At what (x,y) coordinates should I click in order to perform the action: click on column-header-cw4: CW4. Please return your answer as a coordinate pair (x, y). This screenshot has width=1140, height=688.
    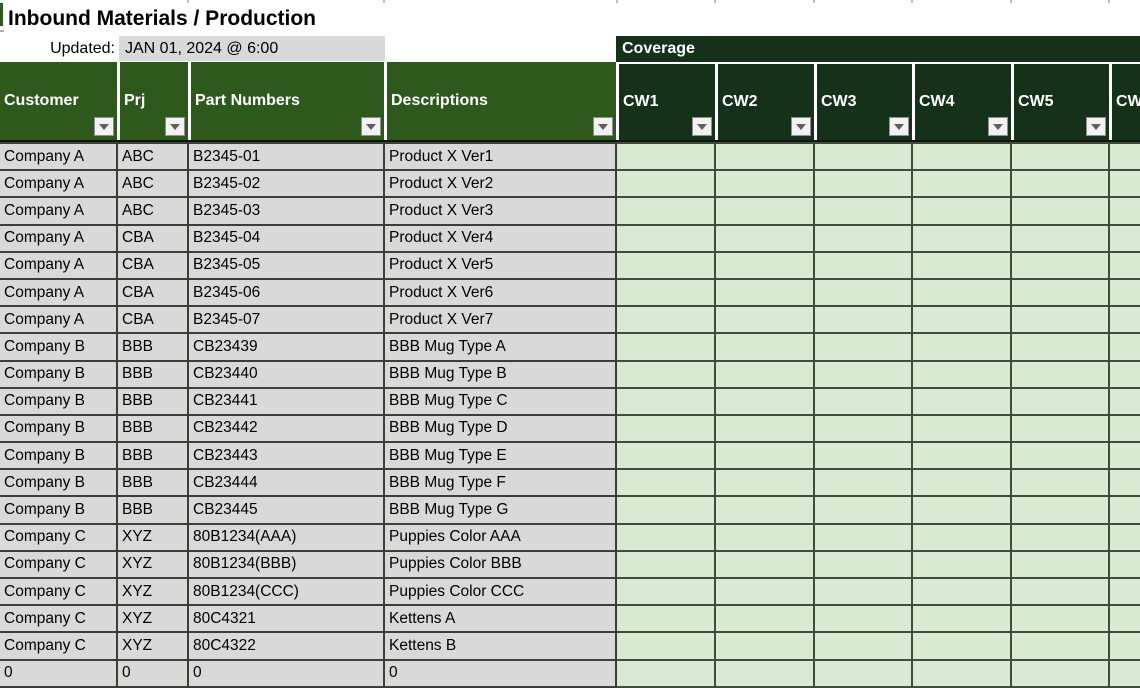
    Looking at the image, I should click on (961, 101).